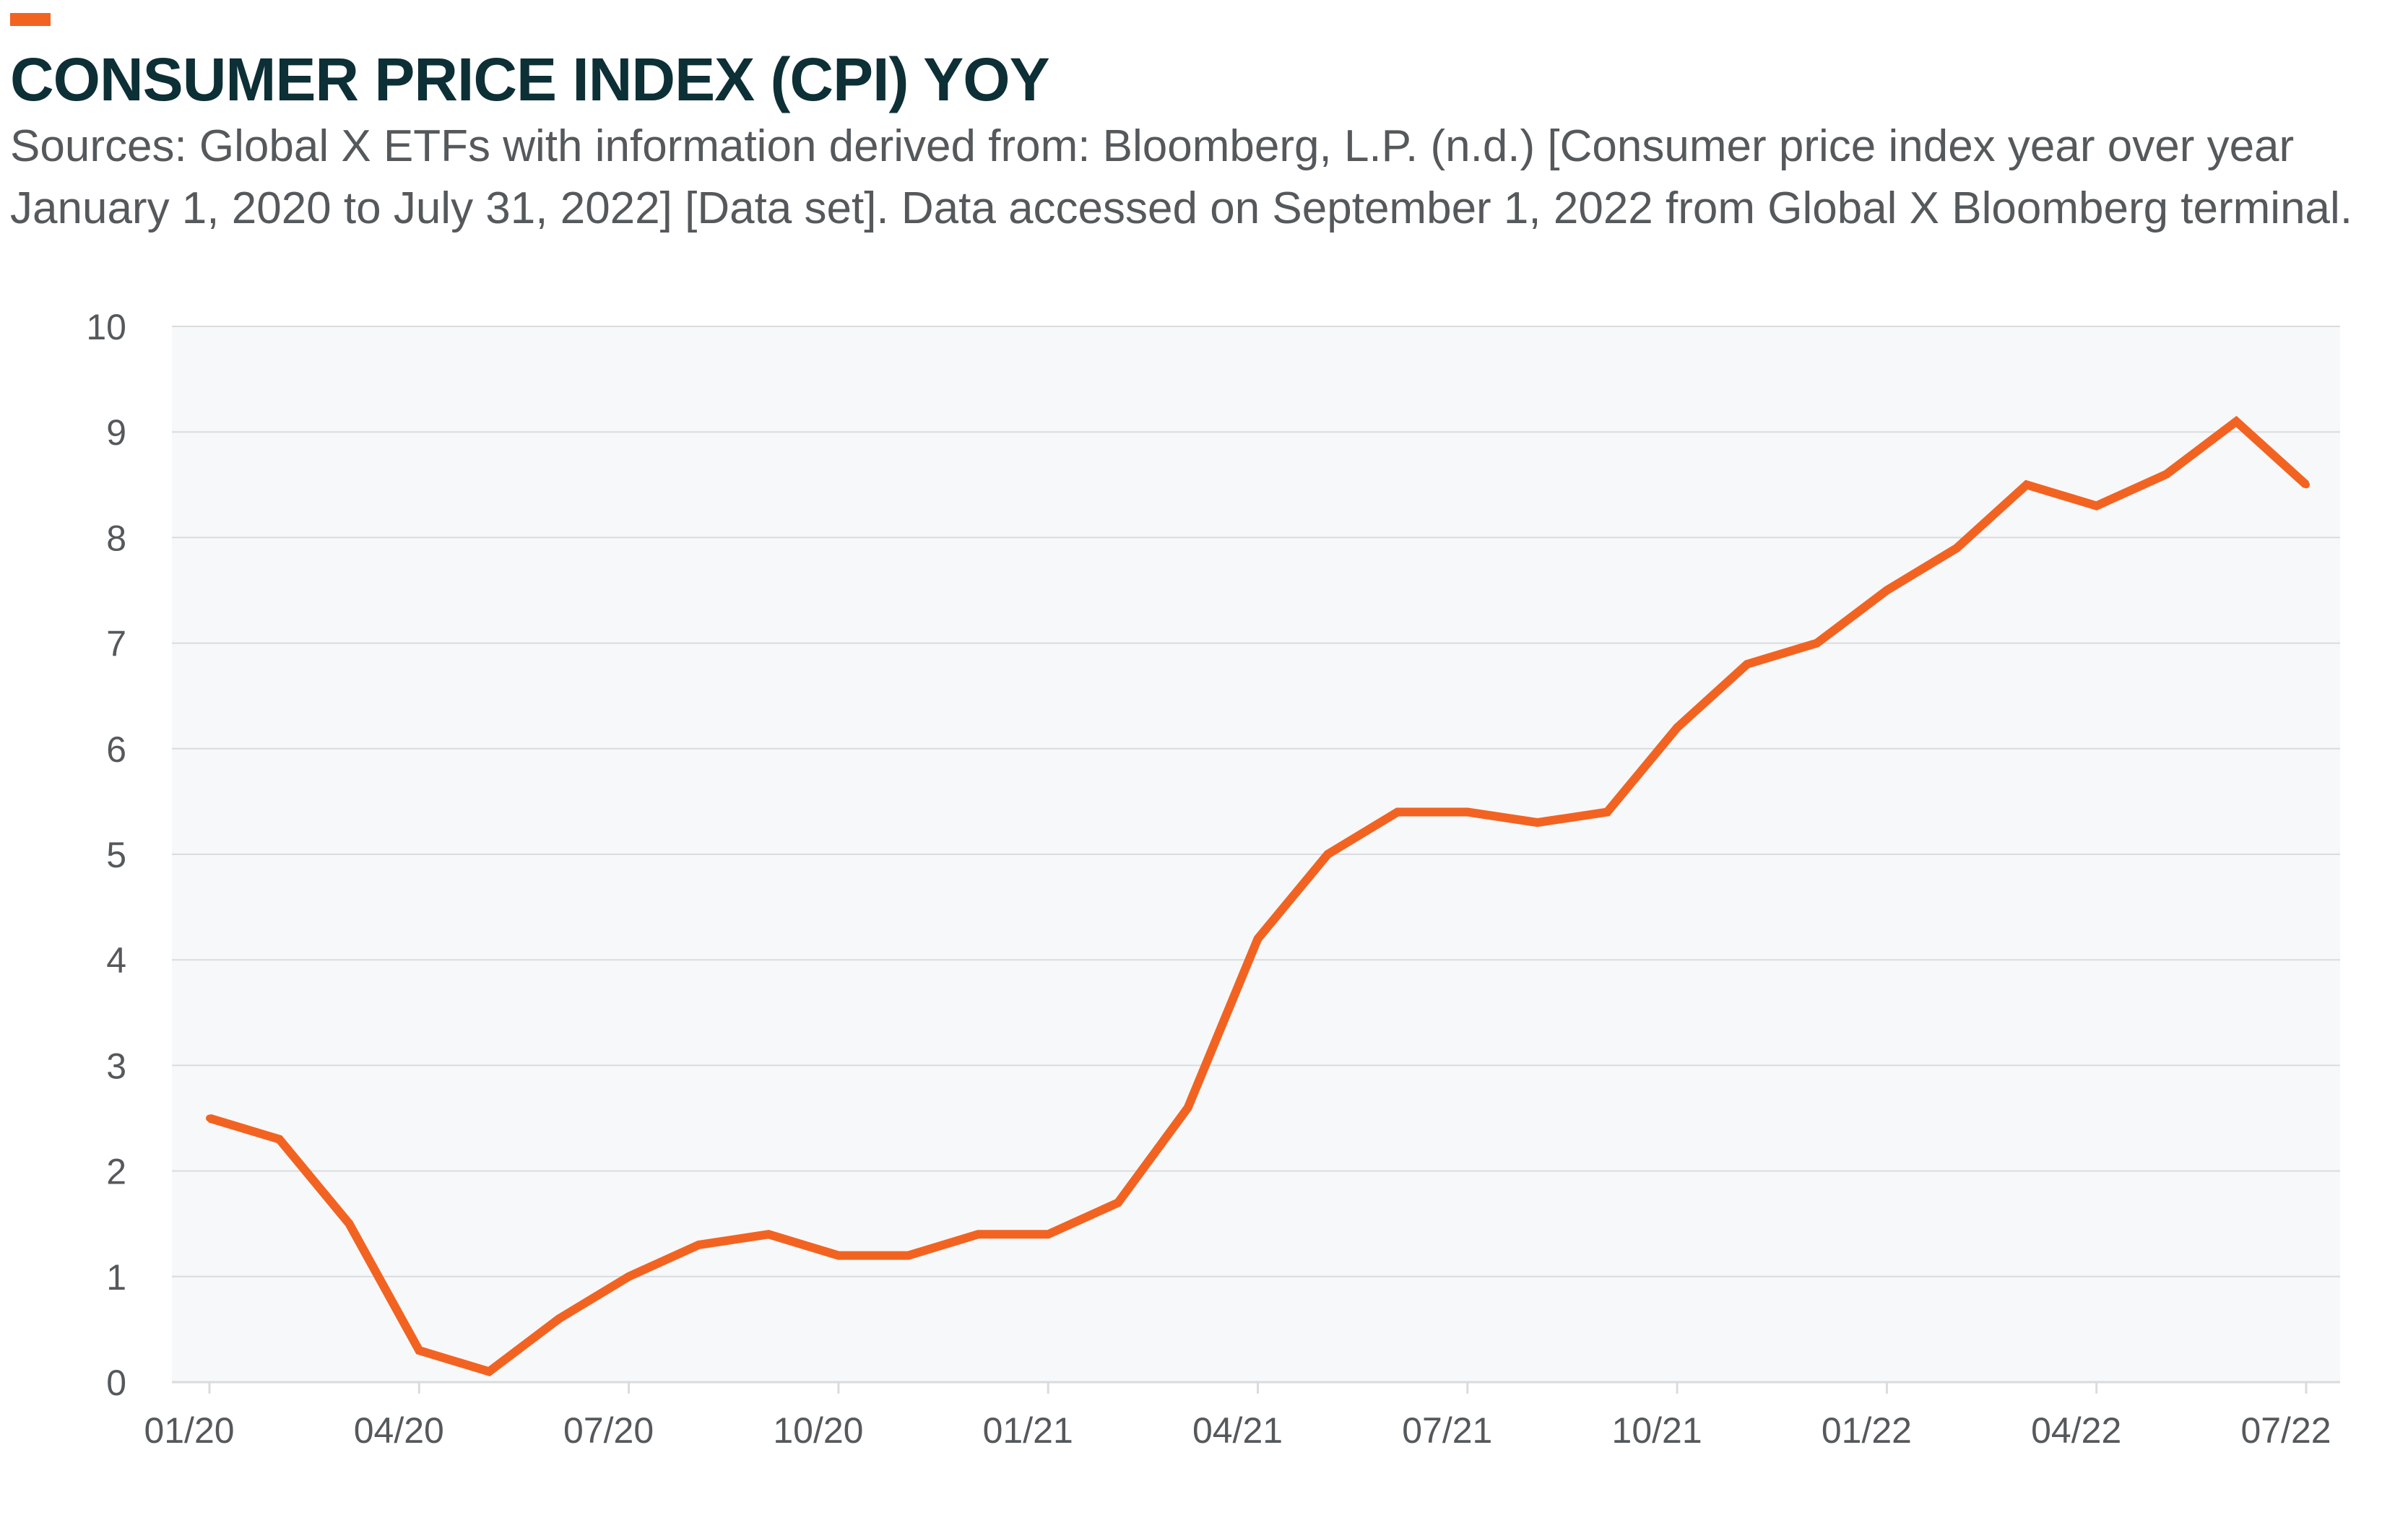  What do you see at coordinates (116, 1383) in the screenshot?
I see `y-tick-label: 0` at bounding box center [116, 1383].